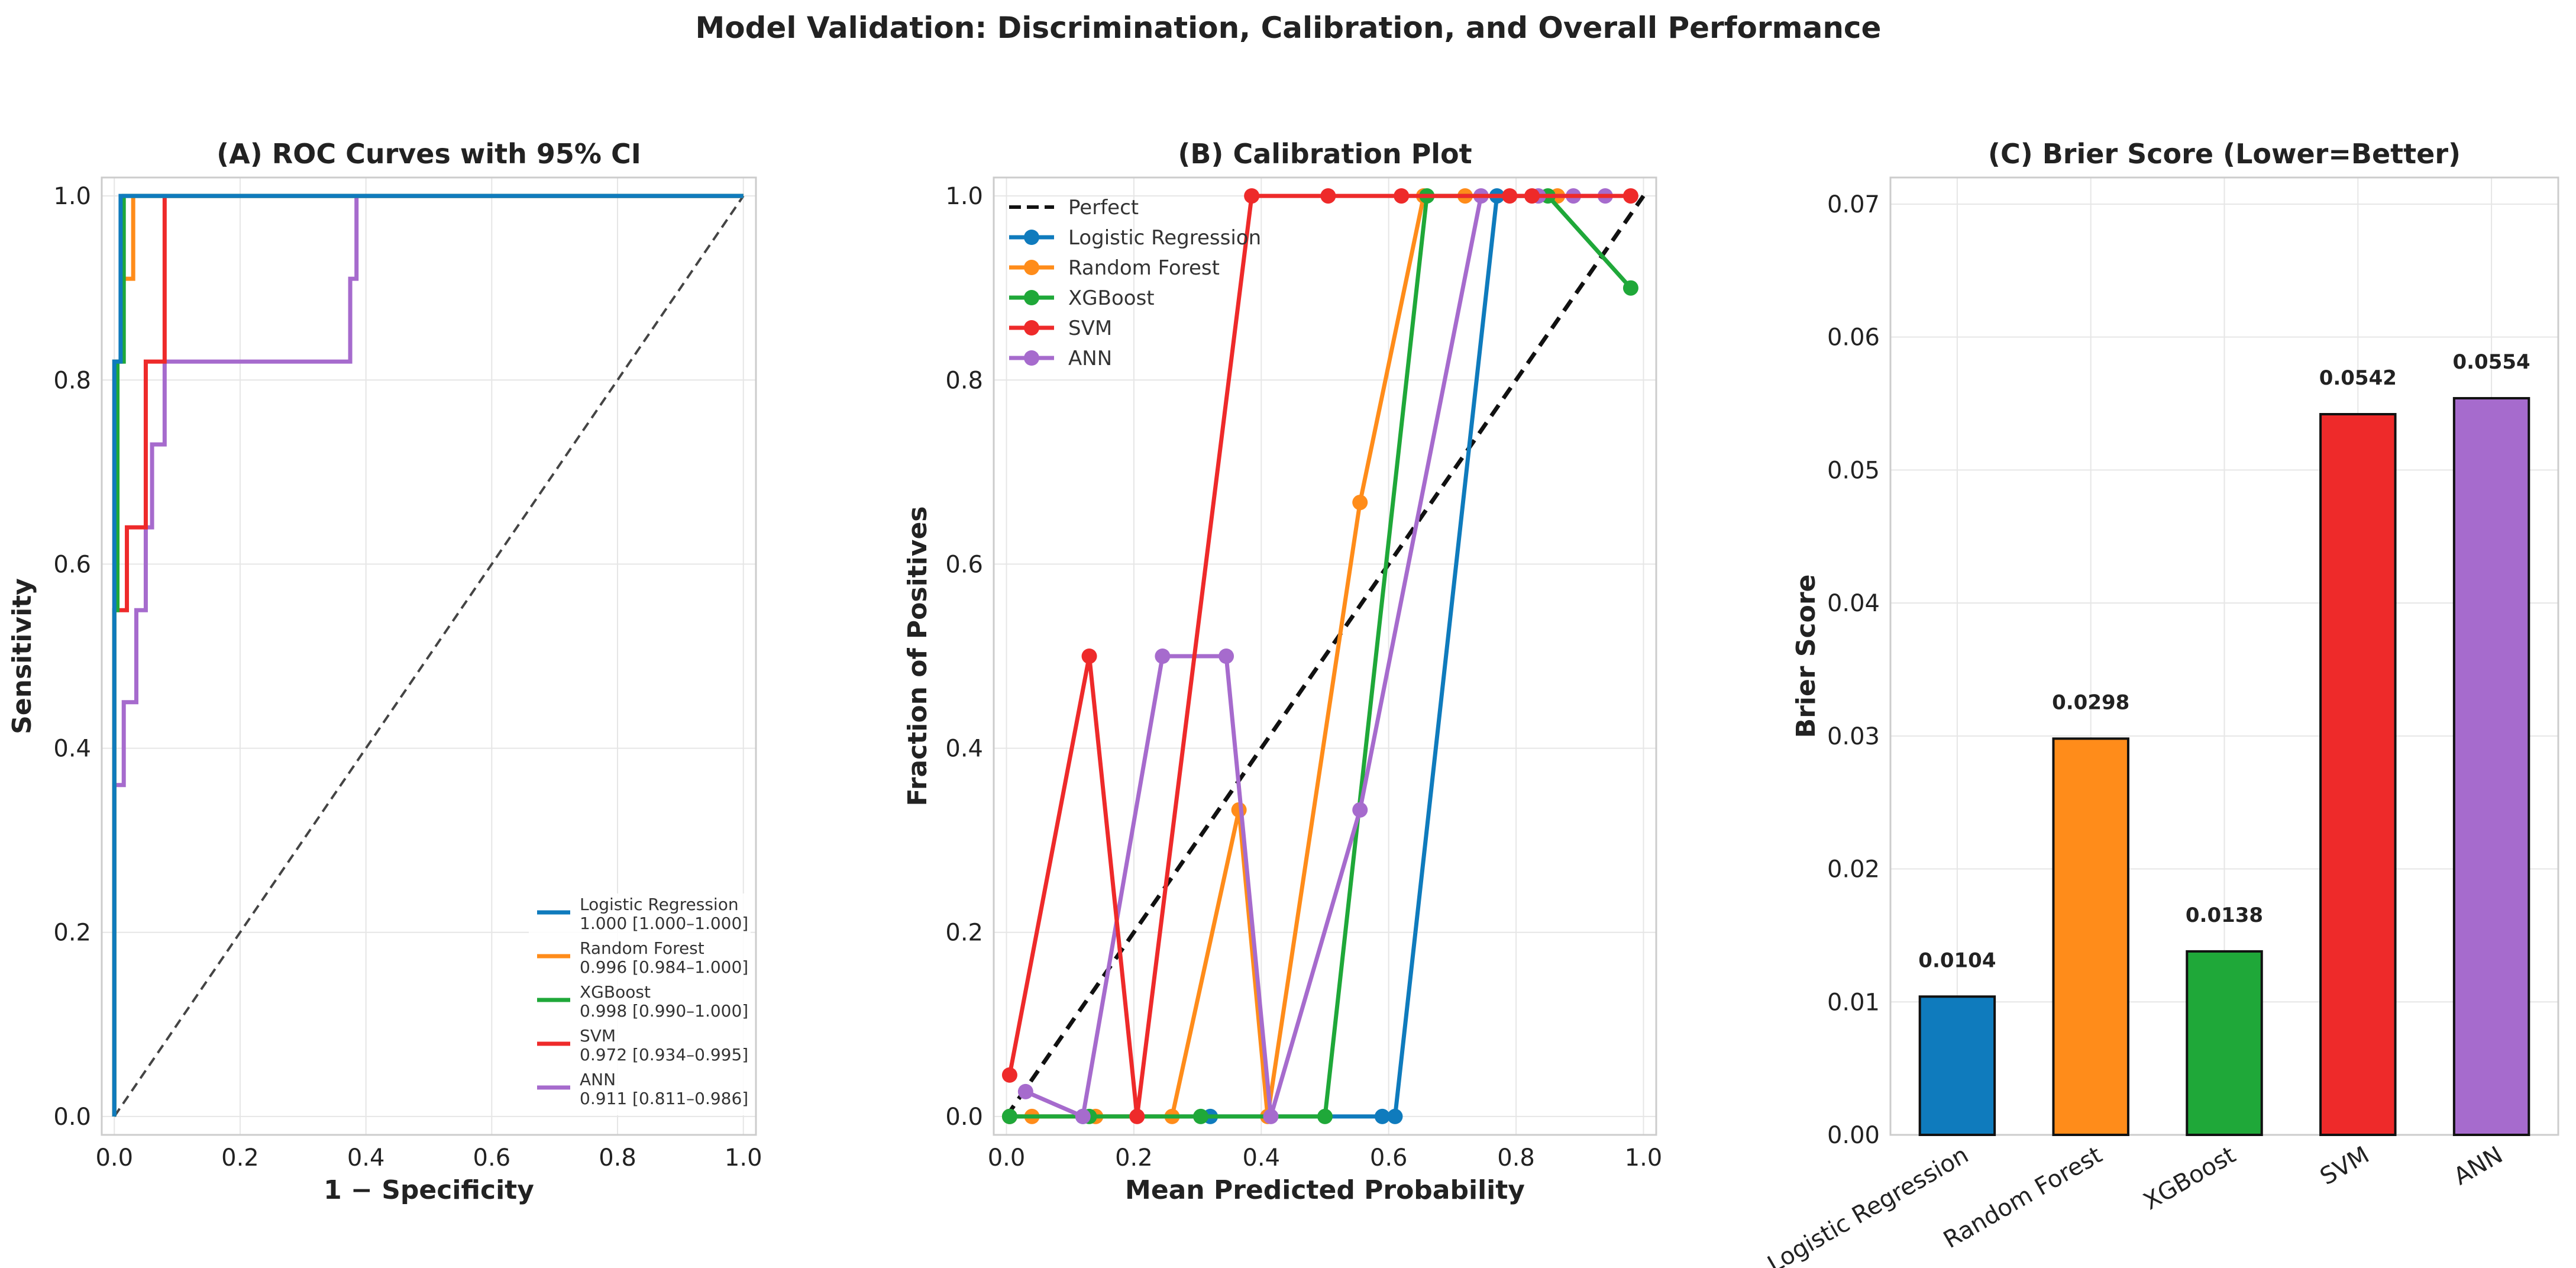 Image resolution: width=2576 pixels, height=1268 pixels. What do you see at coordinates (2345, 1165) in the screenshot?
I see `x-category-label: SVM` at bounding box center [2345, 1165].